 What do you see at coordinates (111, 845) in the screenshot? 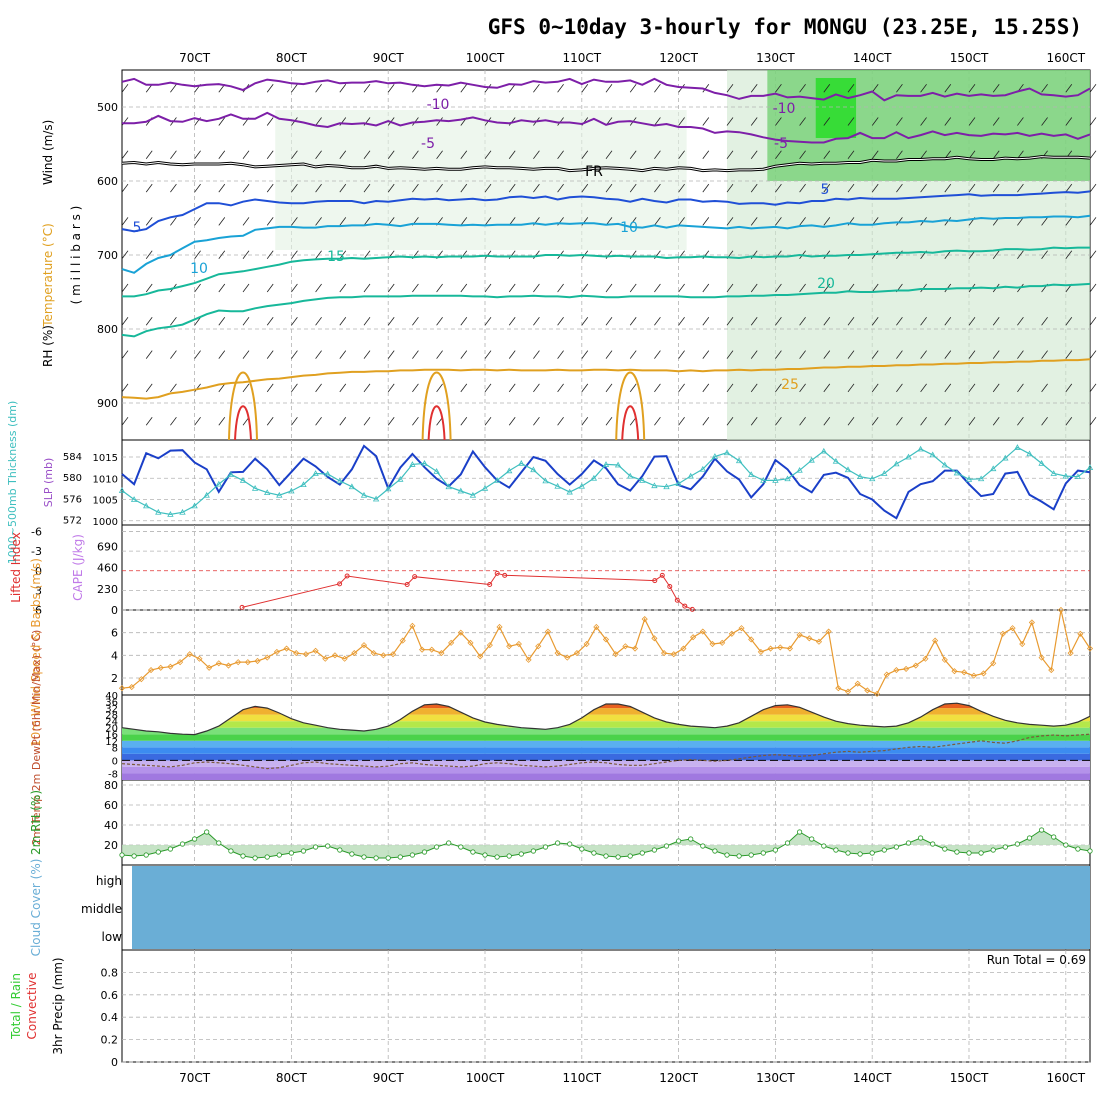
I see `y-tick-label: 20` at bounding box center [111, 845].